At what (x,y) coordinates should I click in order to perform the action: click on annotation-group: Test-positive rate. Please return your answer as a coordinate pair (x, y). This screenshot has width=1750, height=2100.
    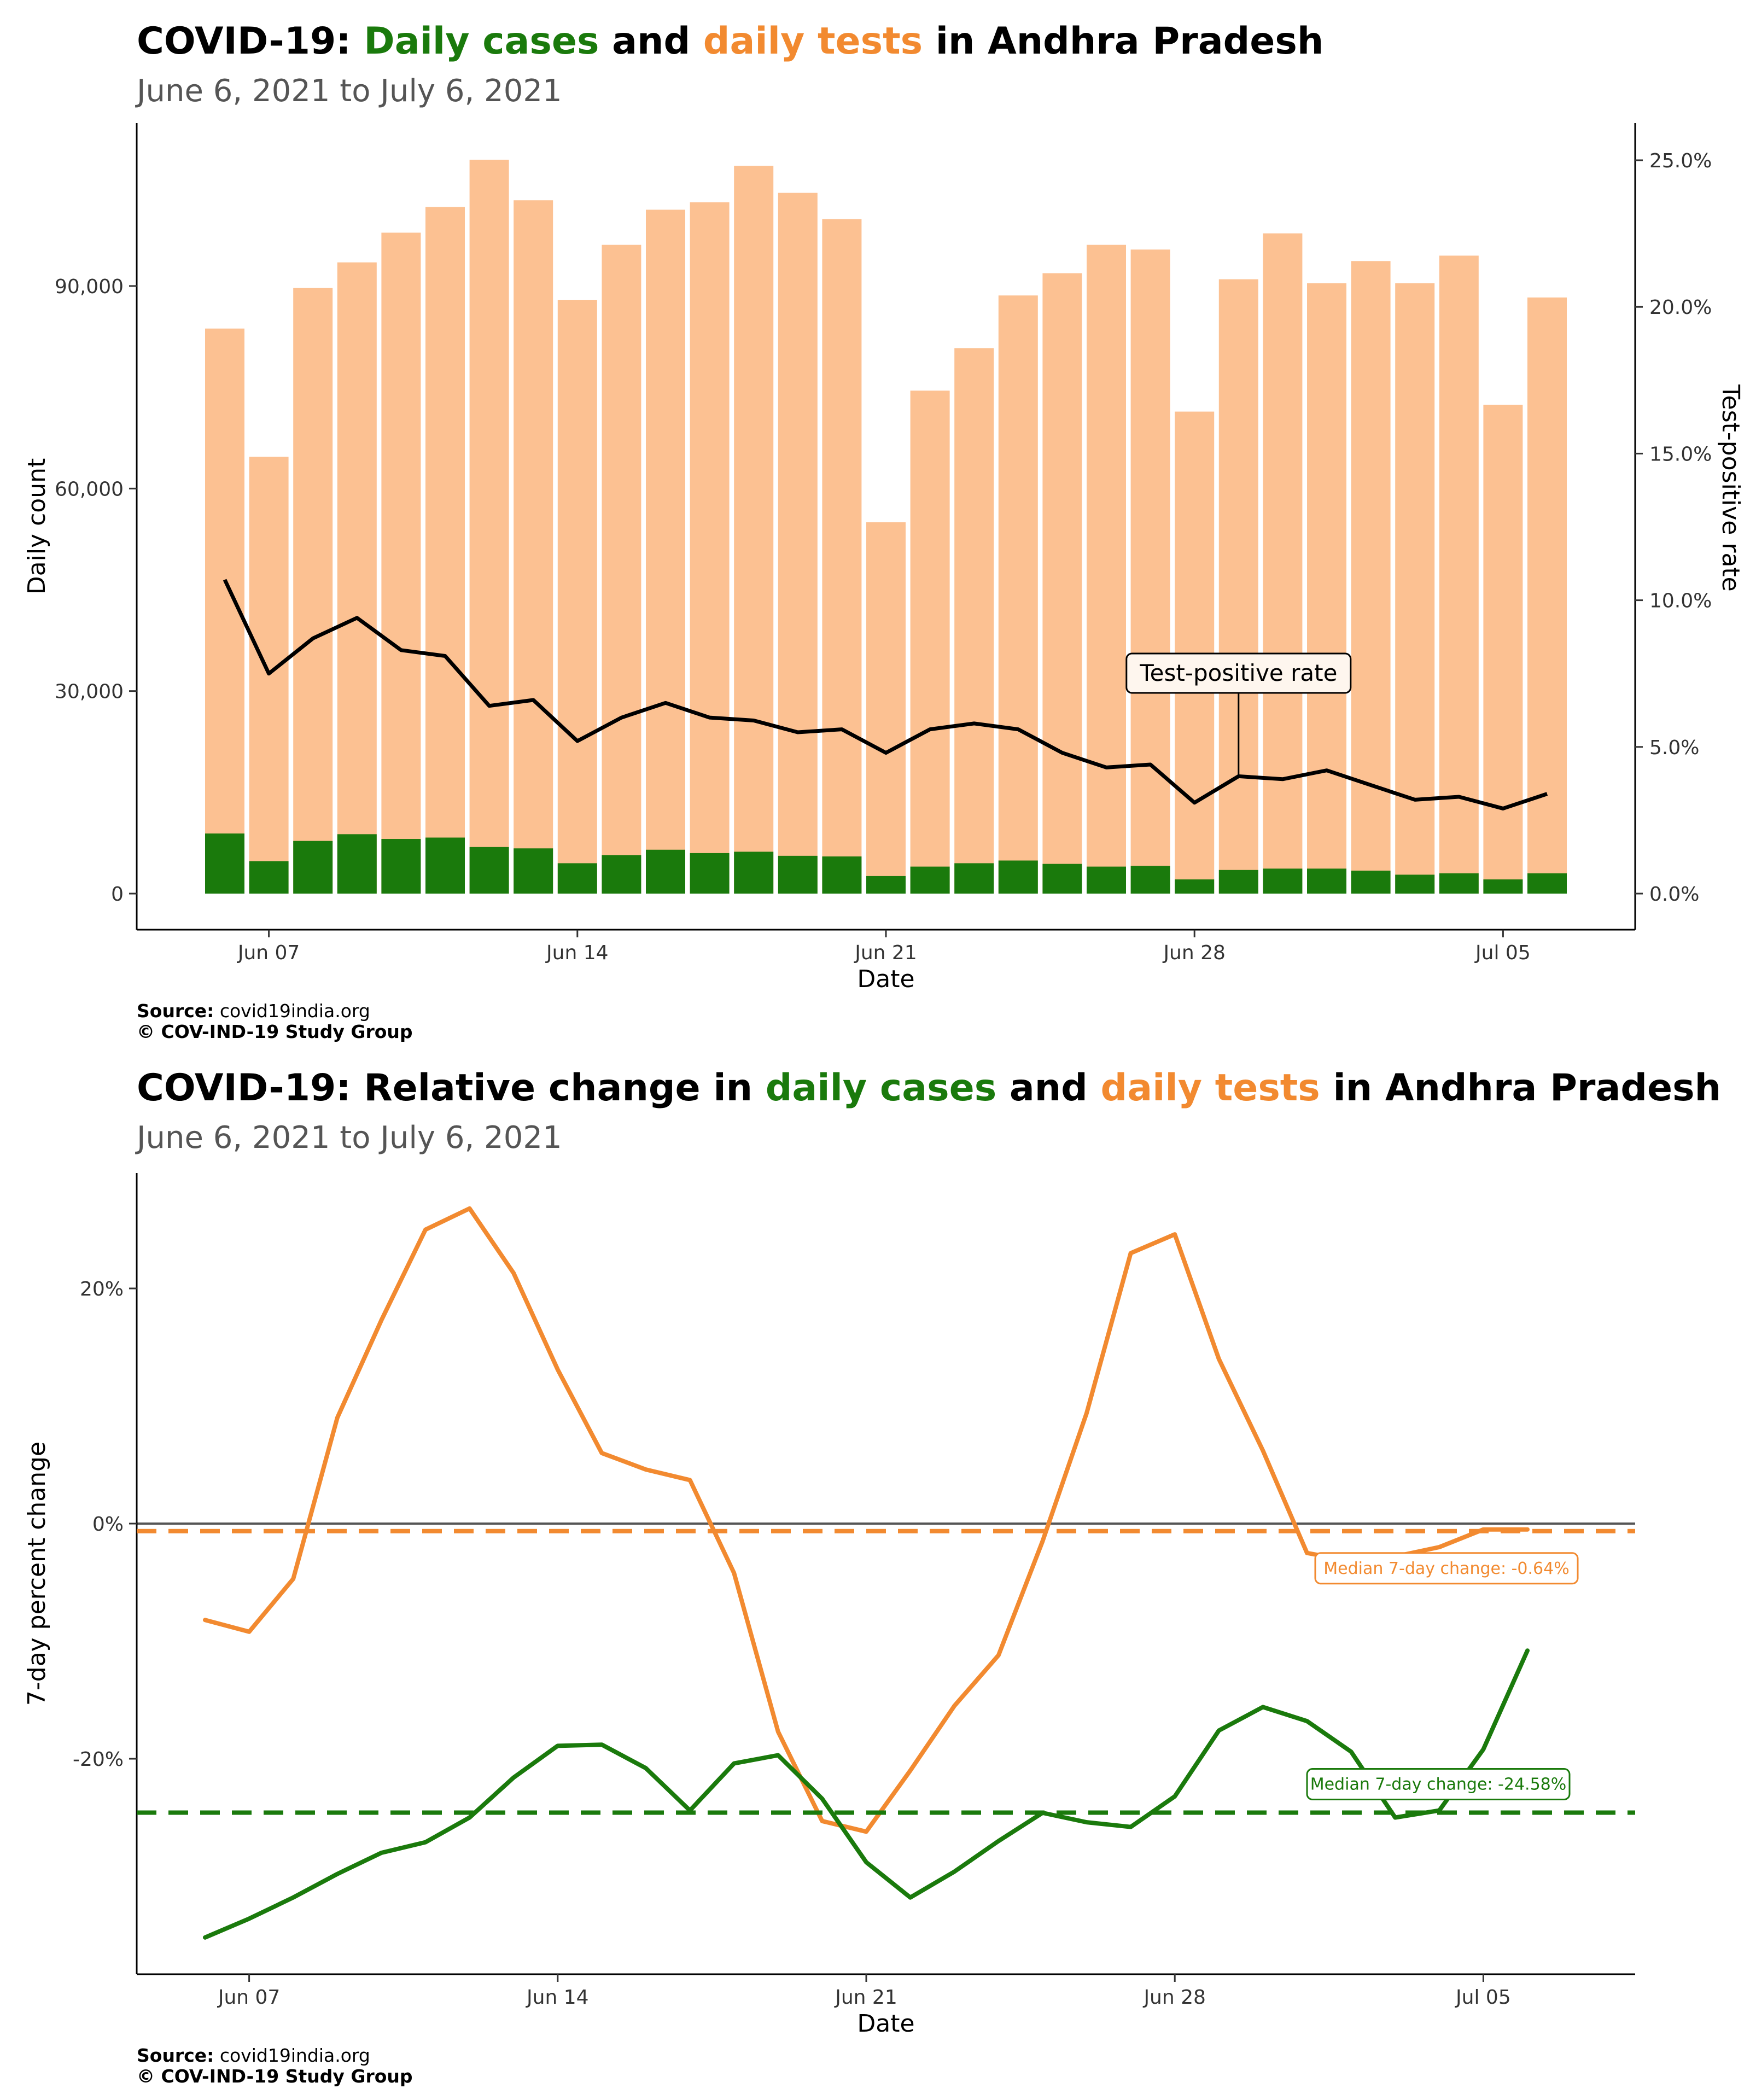
    Looking at the image, I should click on (1238, 714).